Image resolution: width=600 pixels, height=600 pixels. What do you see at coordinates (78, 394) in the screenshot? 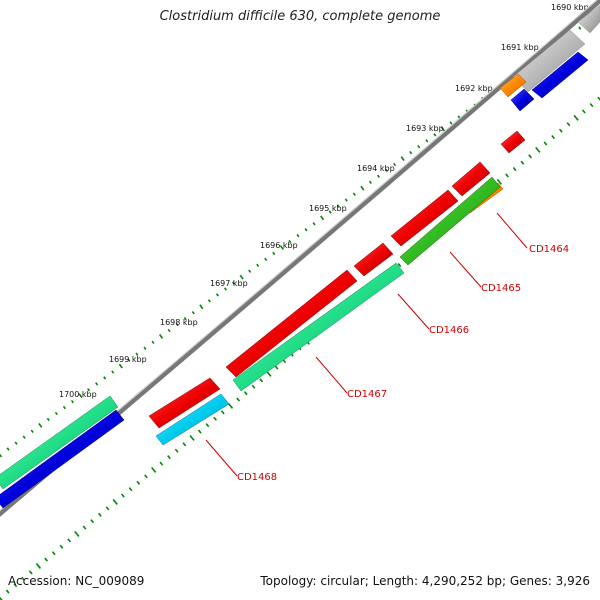
I see `scale-tick-label: 1700 kbp` at bounding box center [78, 394].